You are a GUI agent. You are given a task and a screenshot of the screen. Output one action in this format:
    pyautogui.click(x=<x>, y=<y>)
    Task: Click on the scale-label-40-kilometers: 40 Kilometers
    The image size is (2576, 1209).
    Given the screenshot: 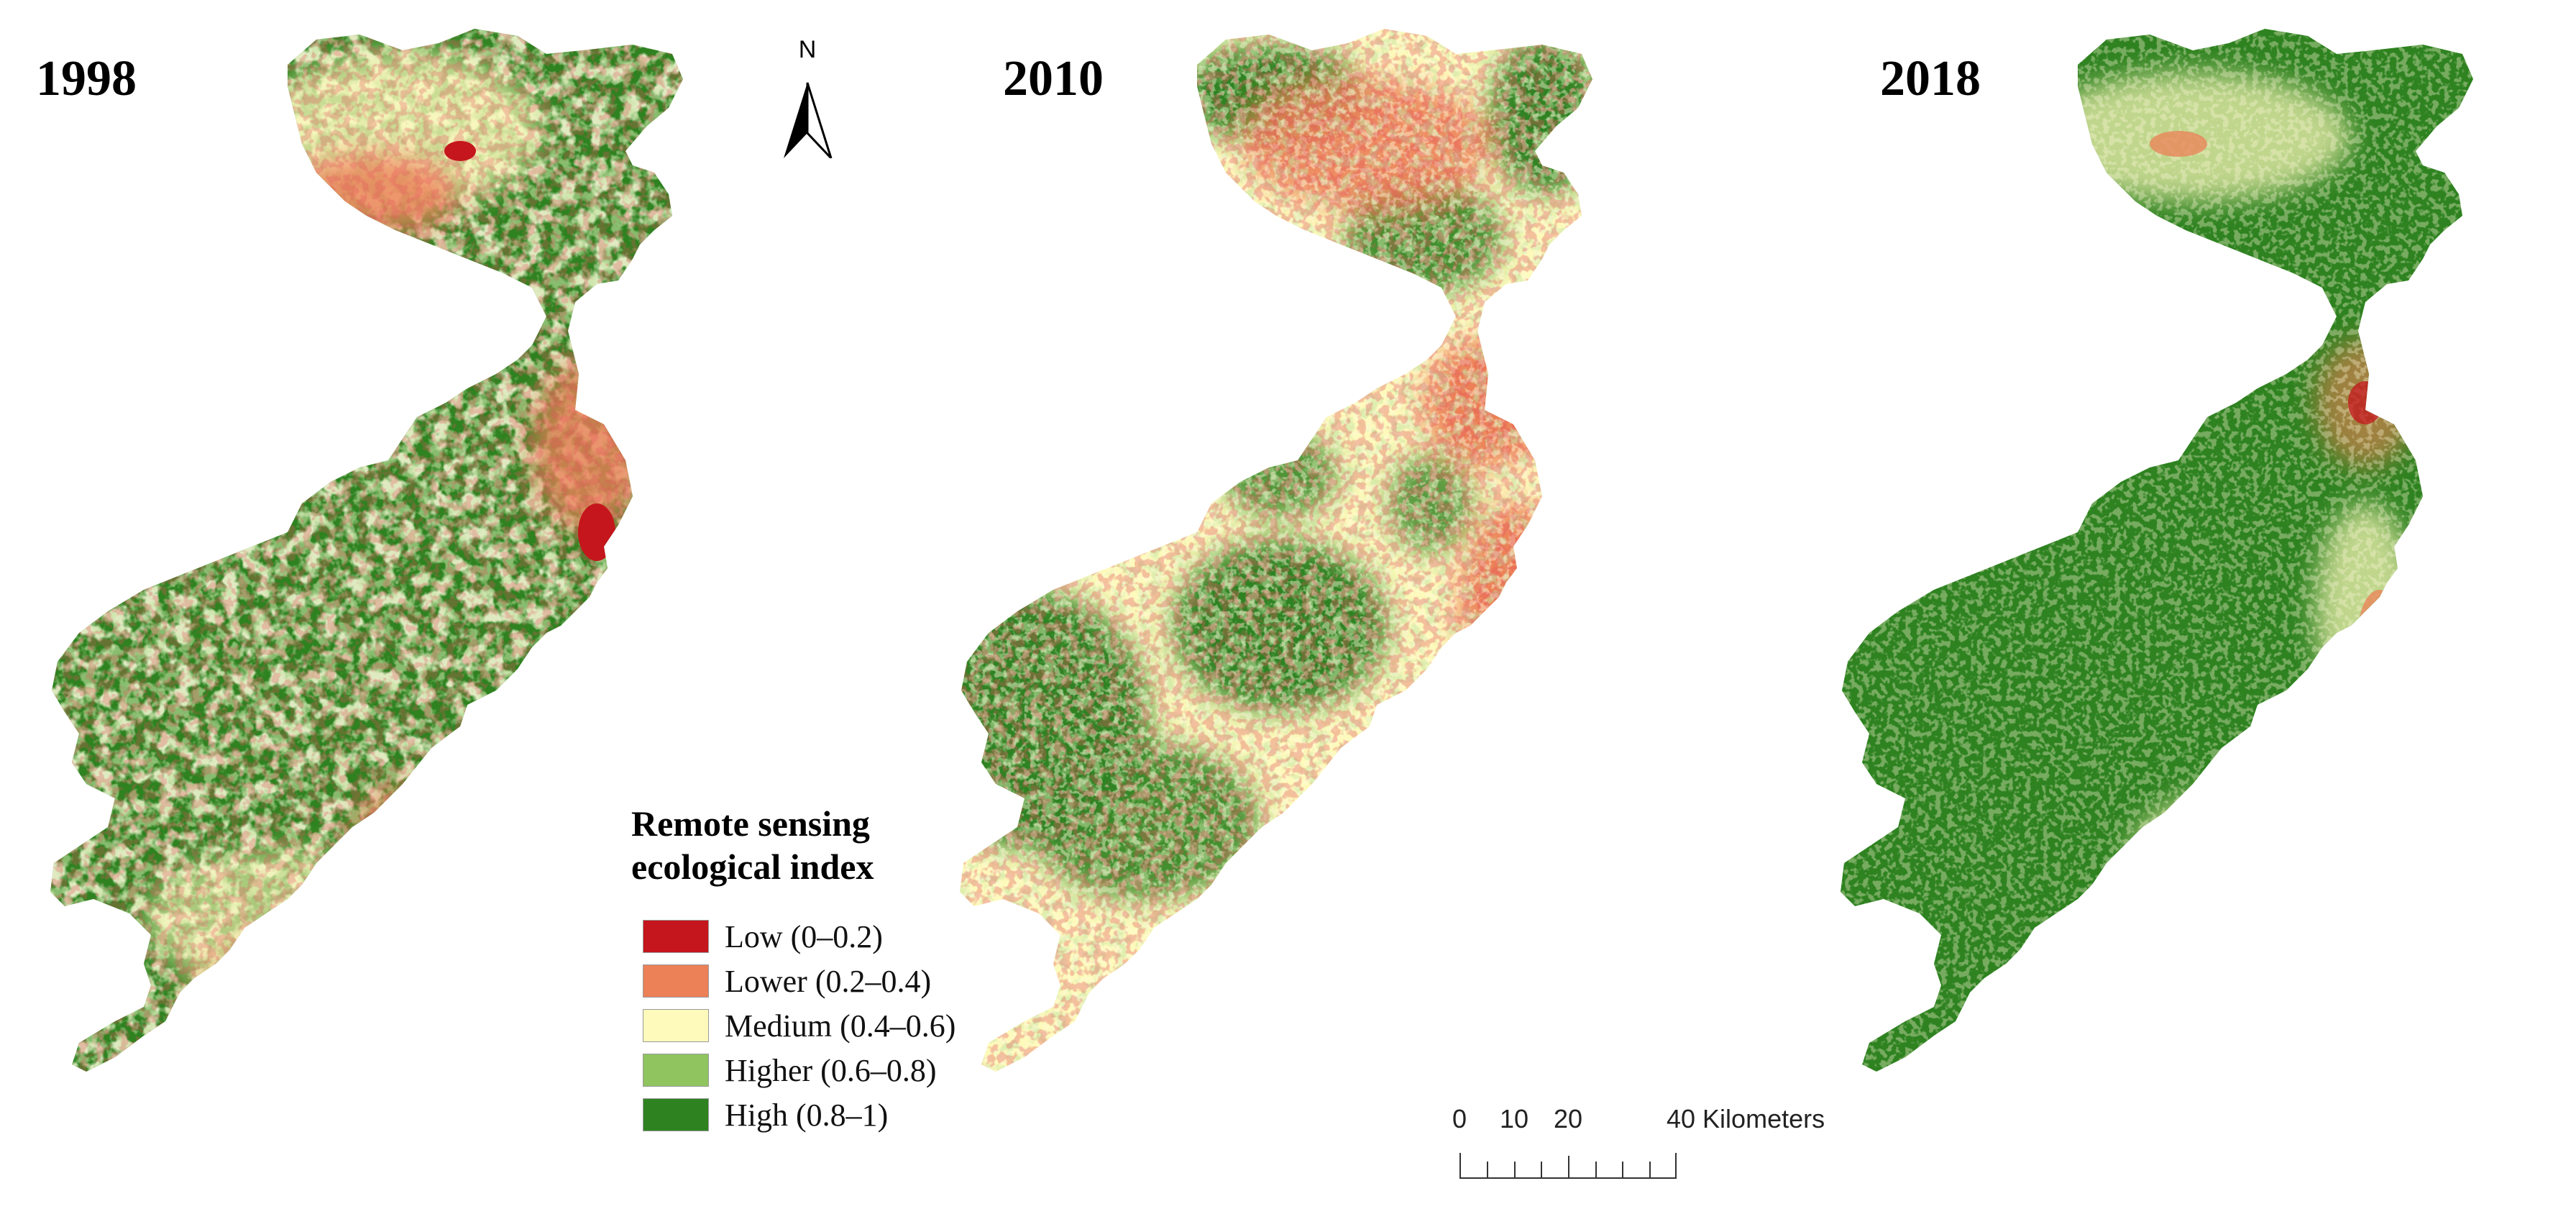 What is the action you would take?
    pyautogui.click(x=1746, y=1118)
    